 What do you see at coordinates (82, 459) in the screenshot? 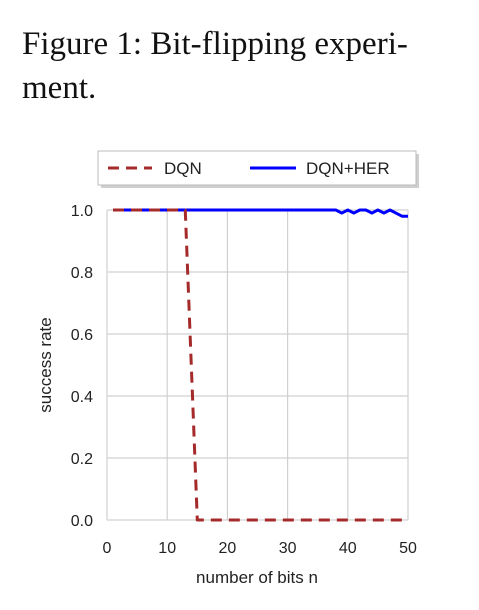
I see `y-tick-label: 0.2` at bounding box center [82, 459].